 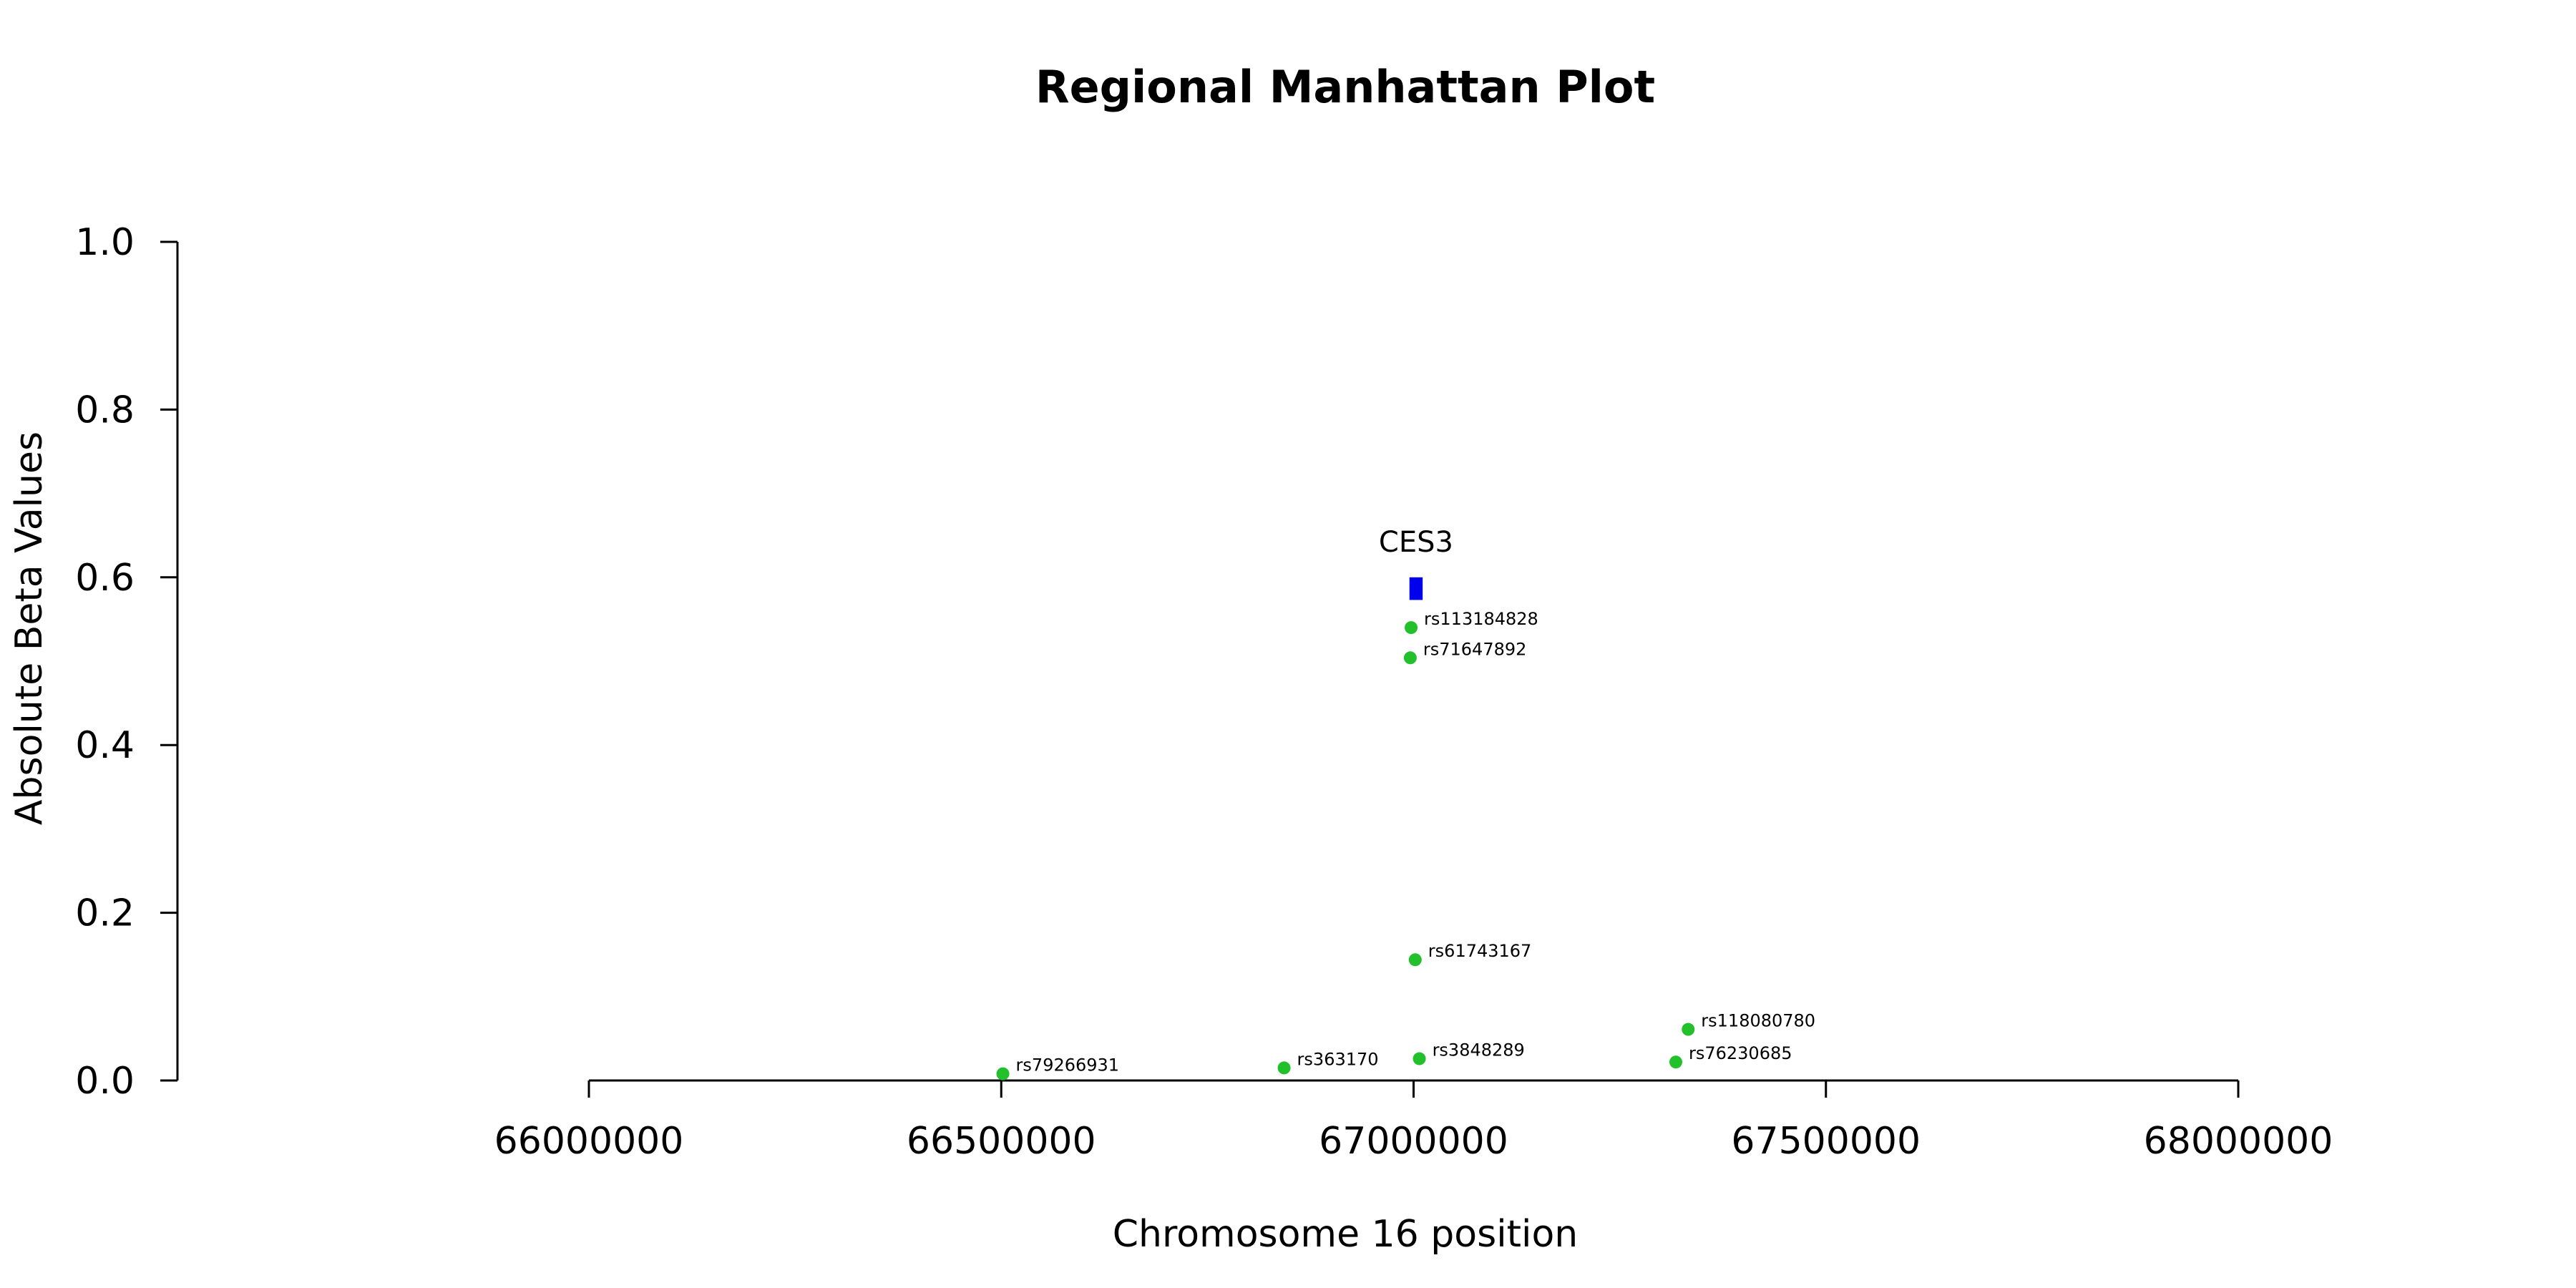 What do you see at coordinates (1416, 542) in the screenshot?
I see `gene-label: CES3` at bounding box center [1416, 542].